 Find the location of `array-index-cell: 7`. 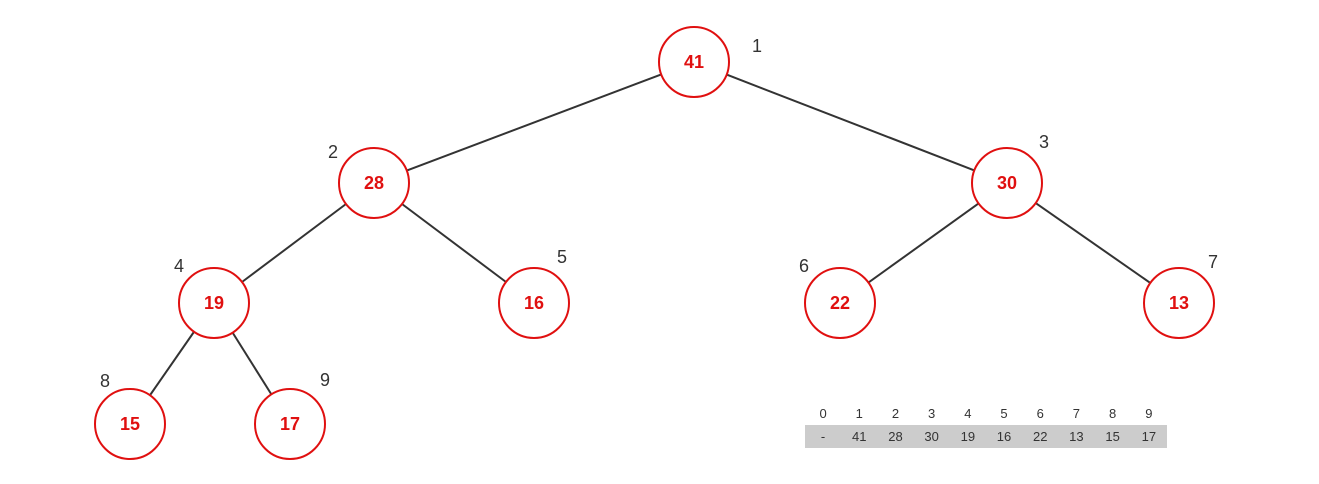

array-index-cell: 7 is located at coordinates (1076, 413).